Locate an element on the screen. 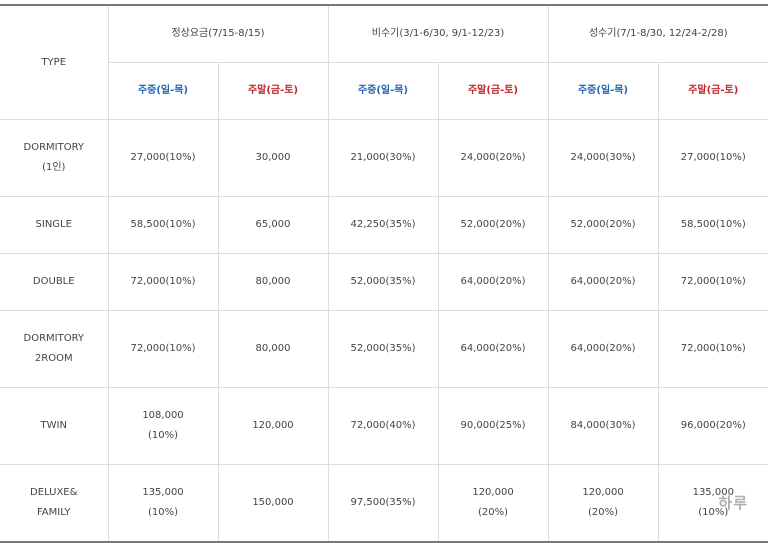 Image resolution: width=770 pixels, height=543 pixels. price-cell: 120,000 is located at coordinates (273, 426).